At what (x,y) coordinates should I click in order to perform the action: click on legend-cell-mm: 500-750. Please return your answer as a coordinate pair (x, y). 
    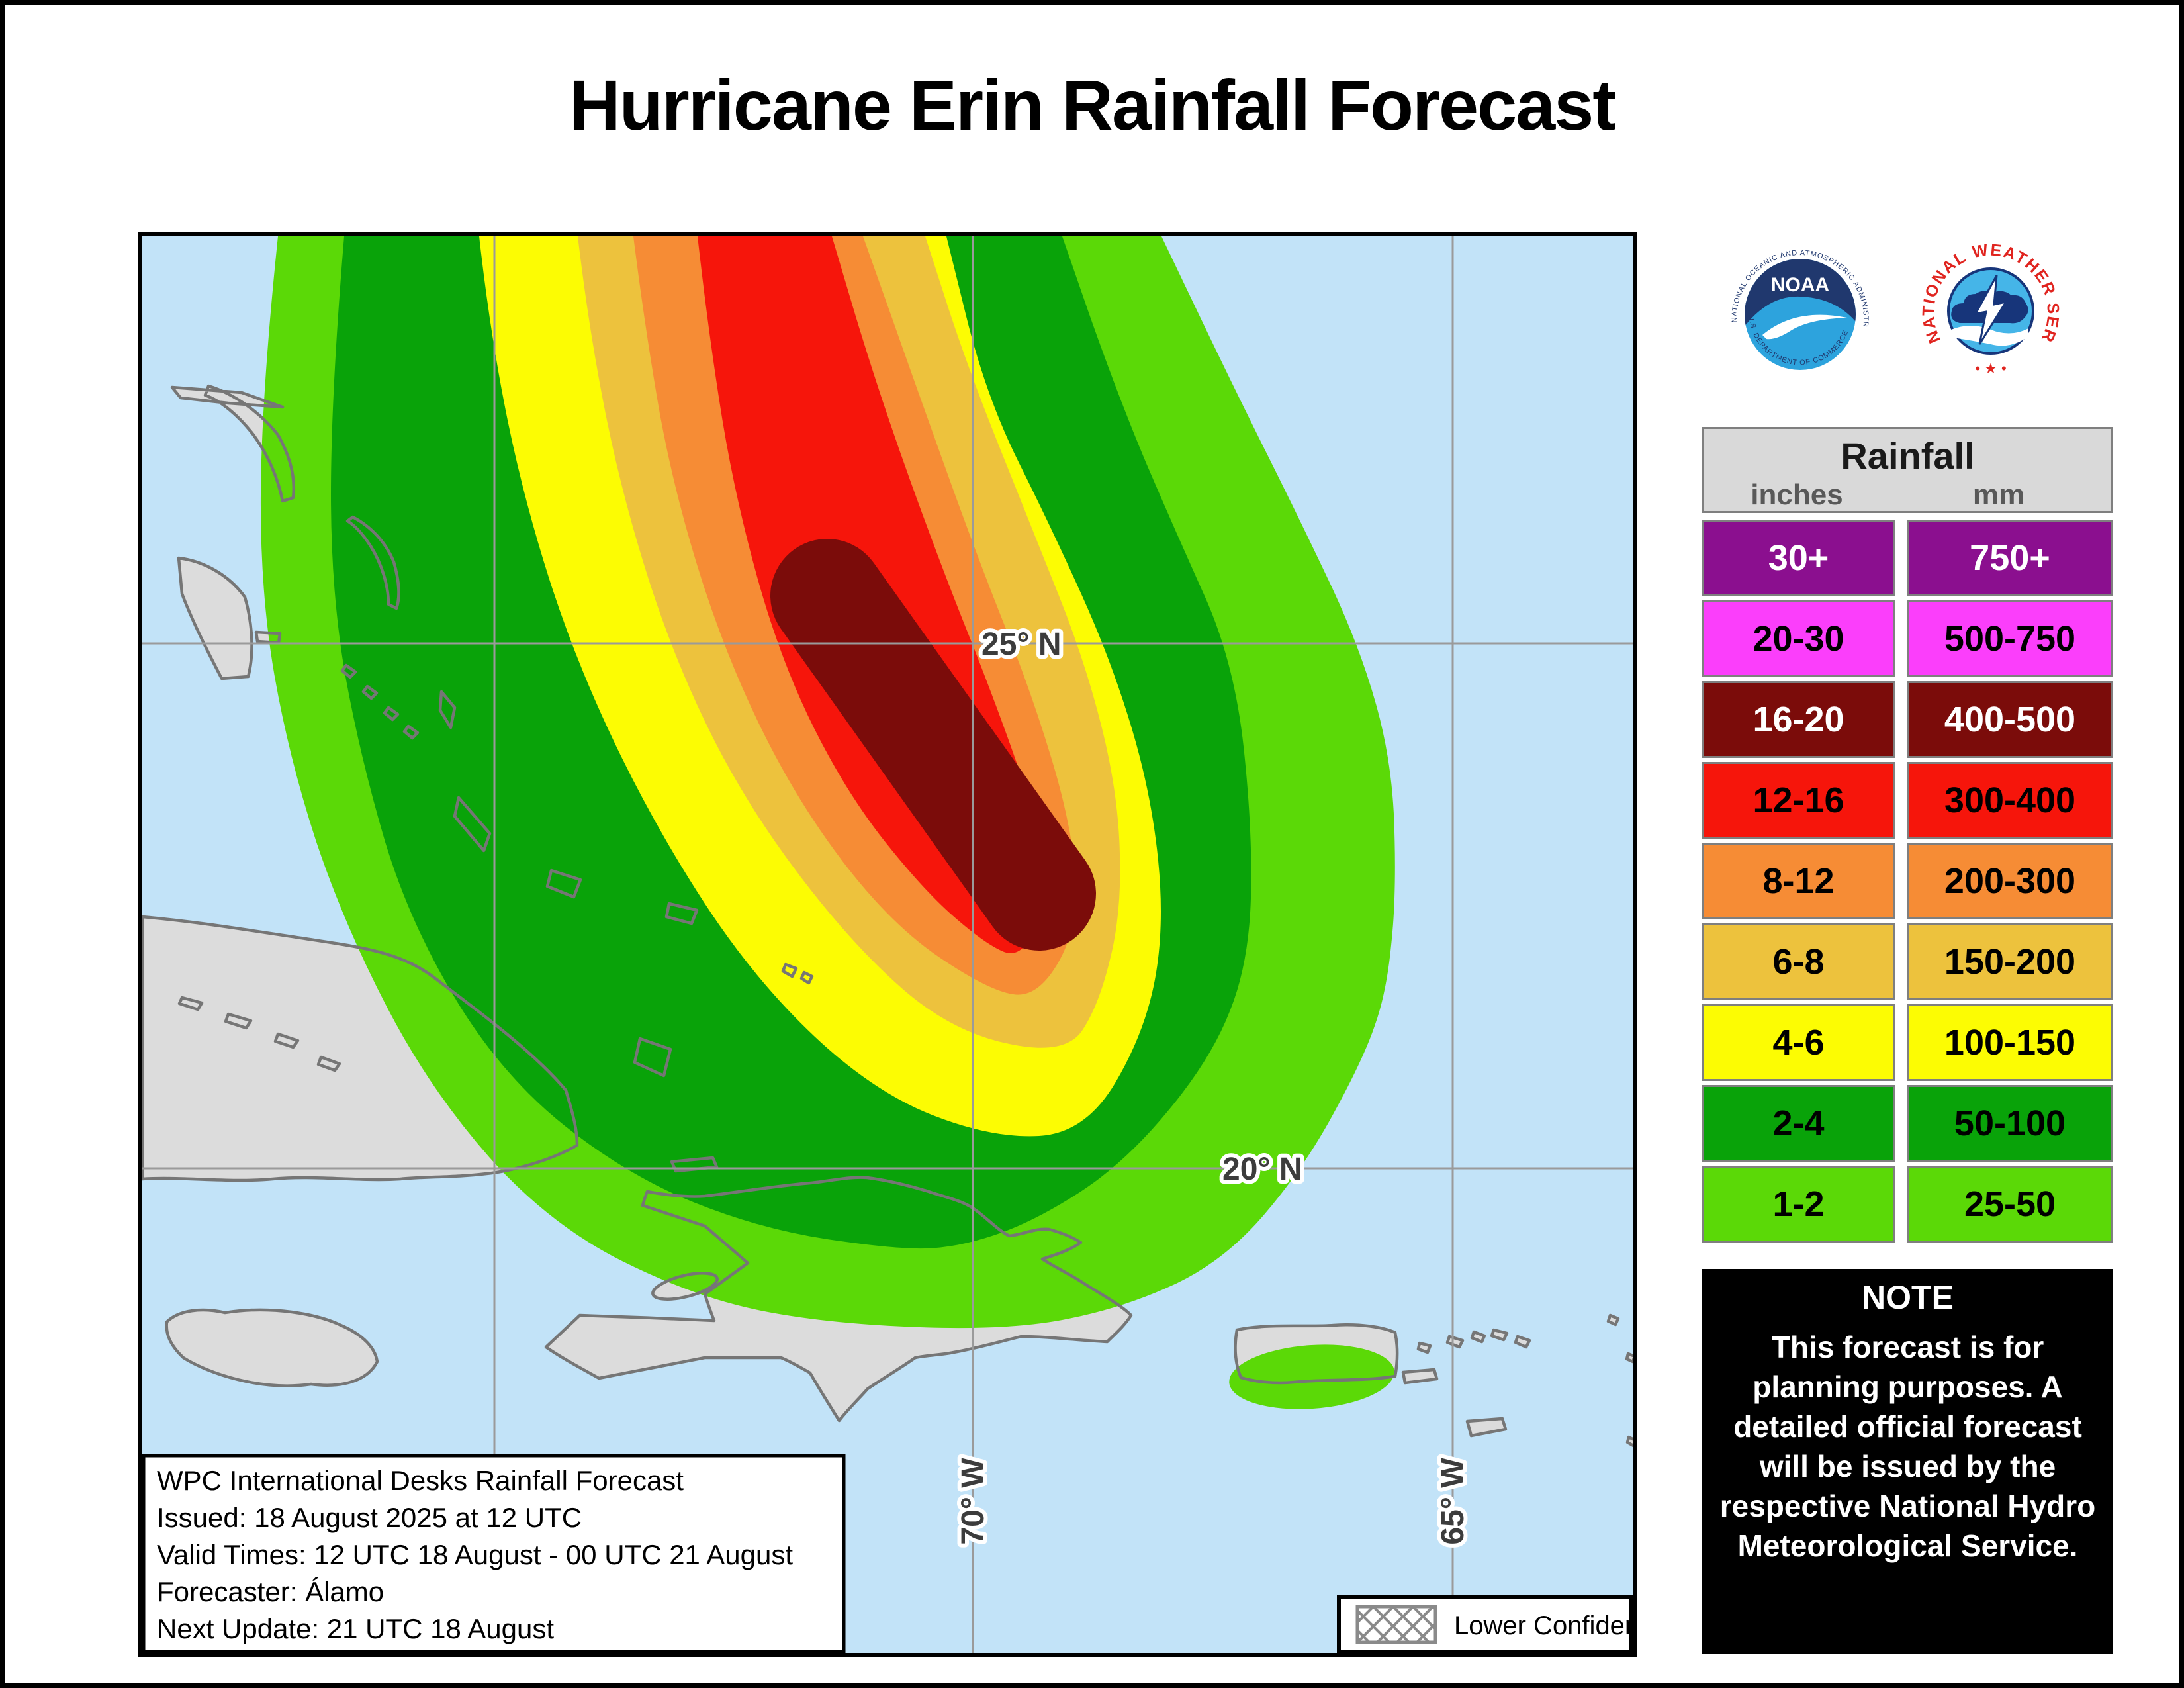
    Looking at the image, I should click on (2010, 638).